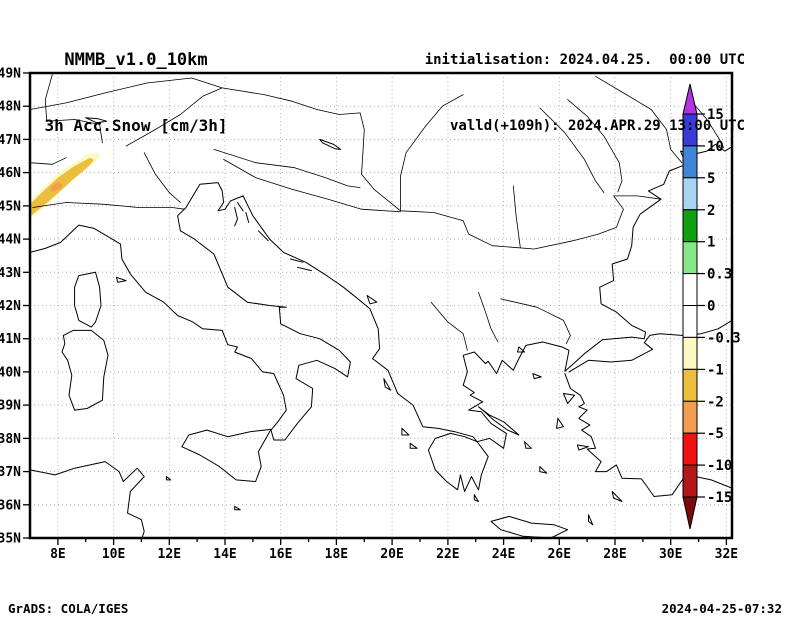 This screenshot has height=618, width=800. What do you see at coordinates (584, 60) in the screenshot?
I see `init-time-label: initialisation: 2024.04.25. 00:00 UTC` at bounding box center [584, 60].